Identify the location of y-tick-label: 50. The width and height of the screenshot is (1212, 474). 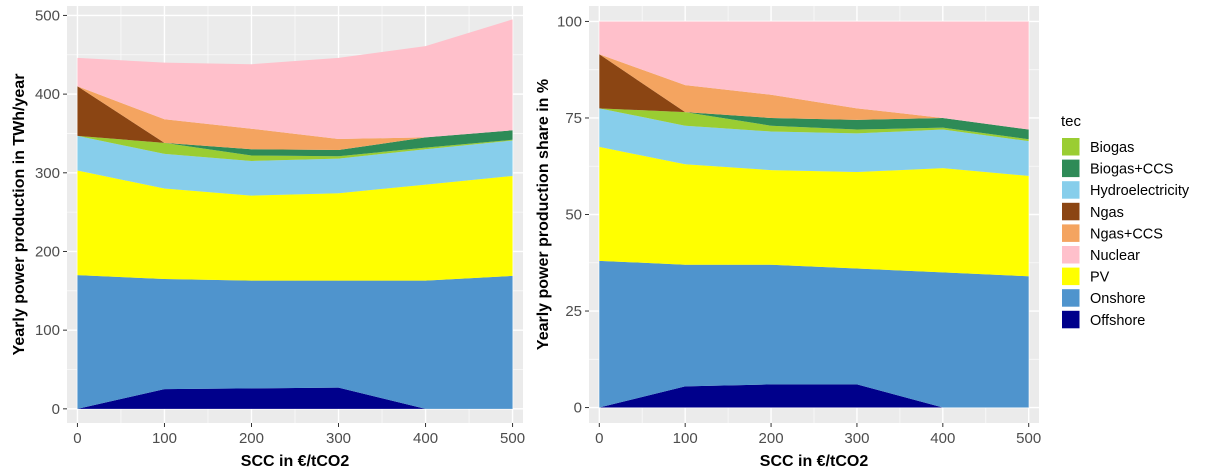
(573, 215).